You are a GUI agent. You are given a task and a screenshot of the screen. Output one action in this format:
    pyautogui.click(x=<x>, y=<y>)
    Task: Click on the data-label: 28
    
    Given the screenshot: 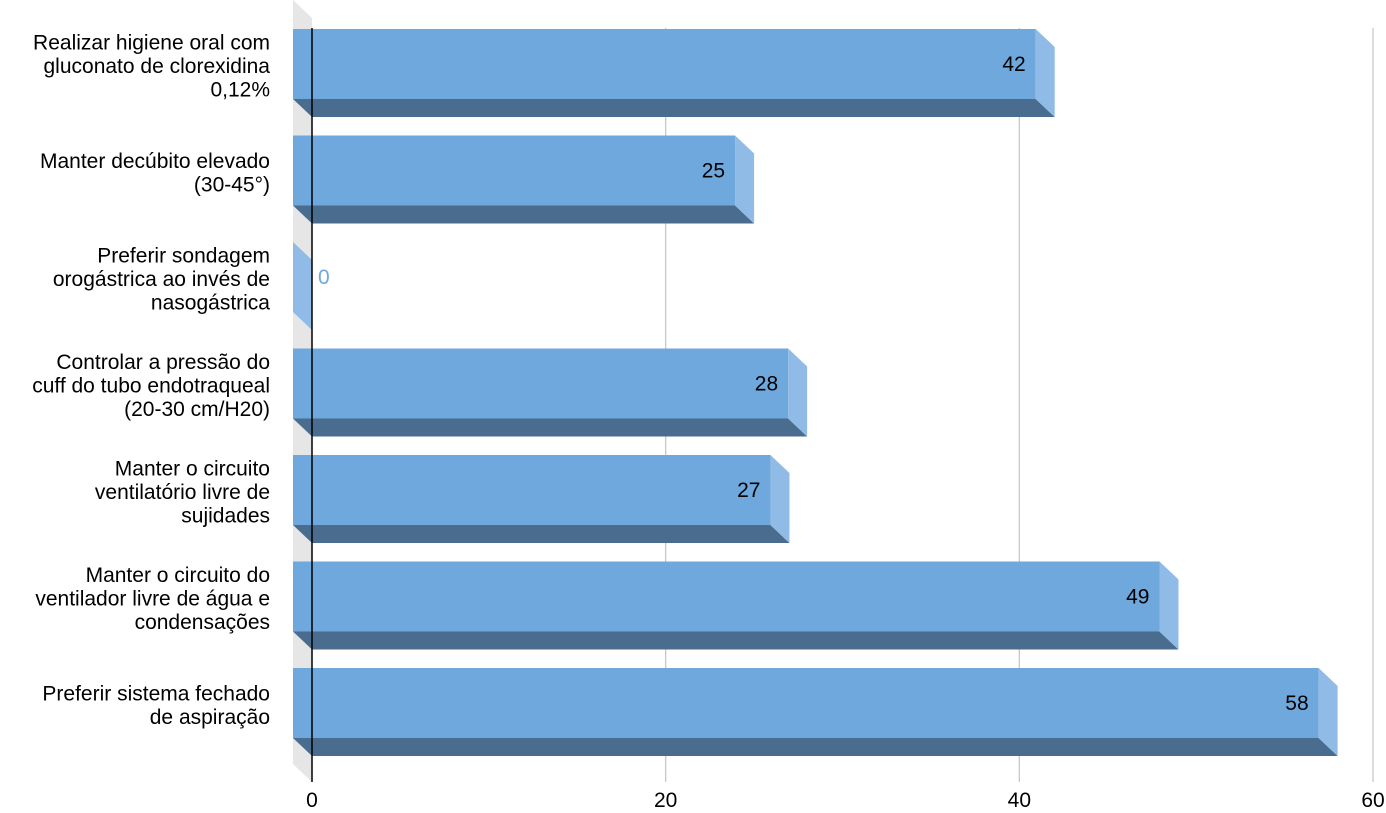 What is the action you would take?
    pyautogui.click(x=766, y=384)
    